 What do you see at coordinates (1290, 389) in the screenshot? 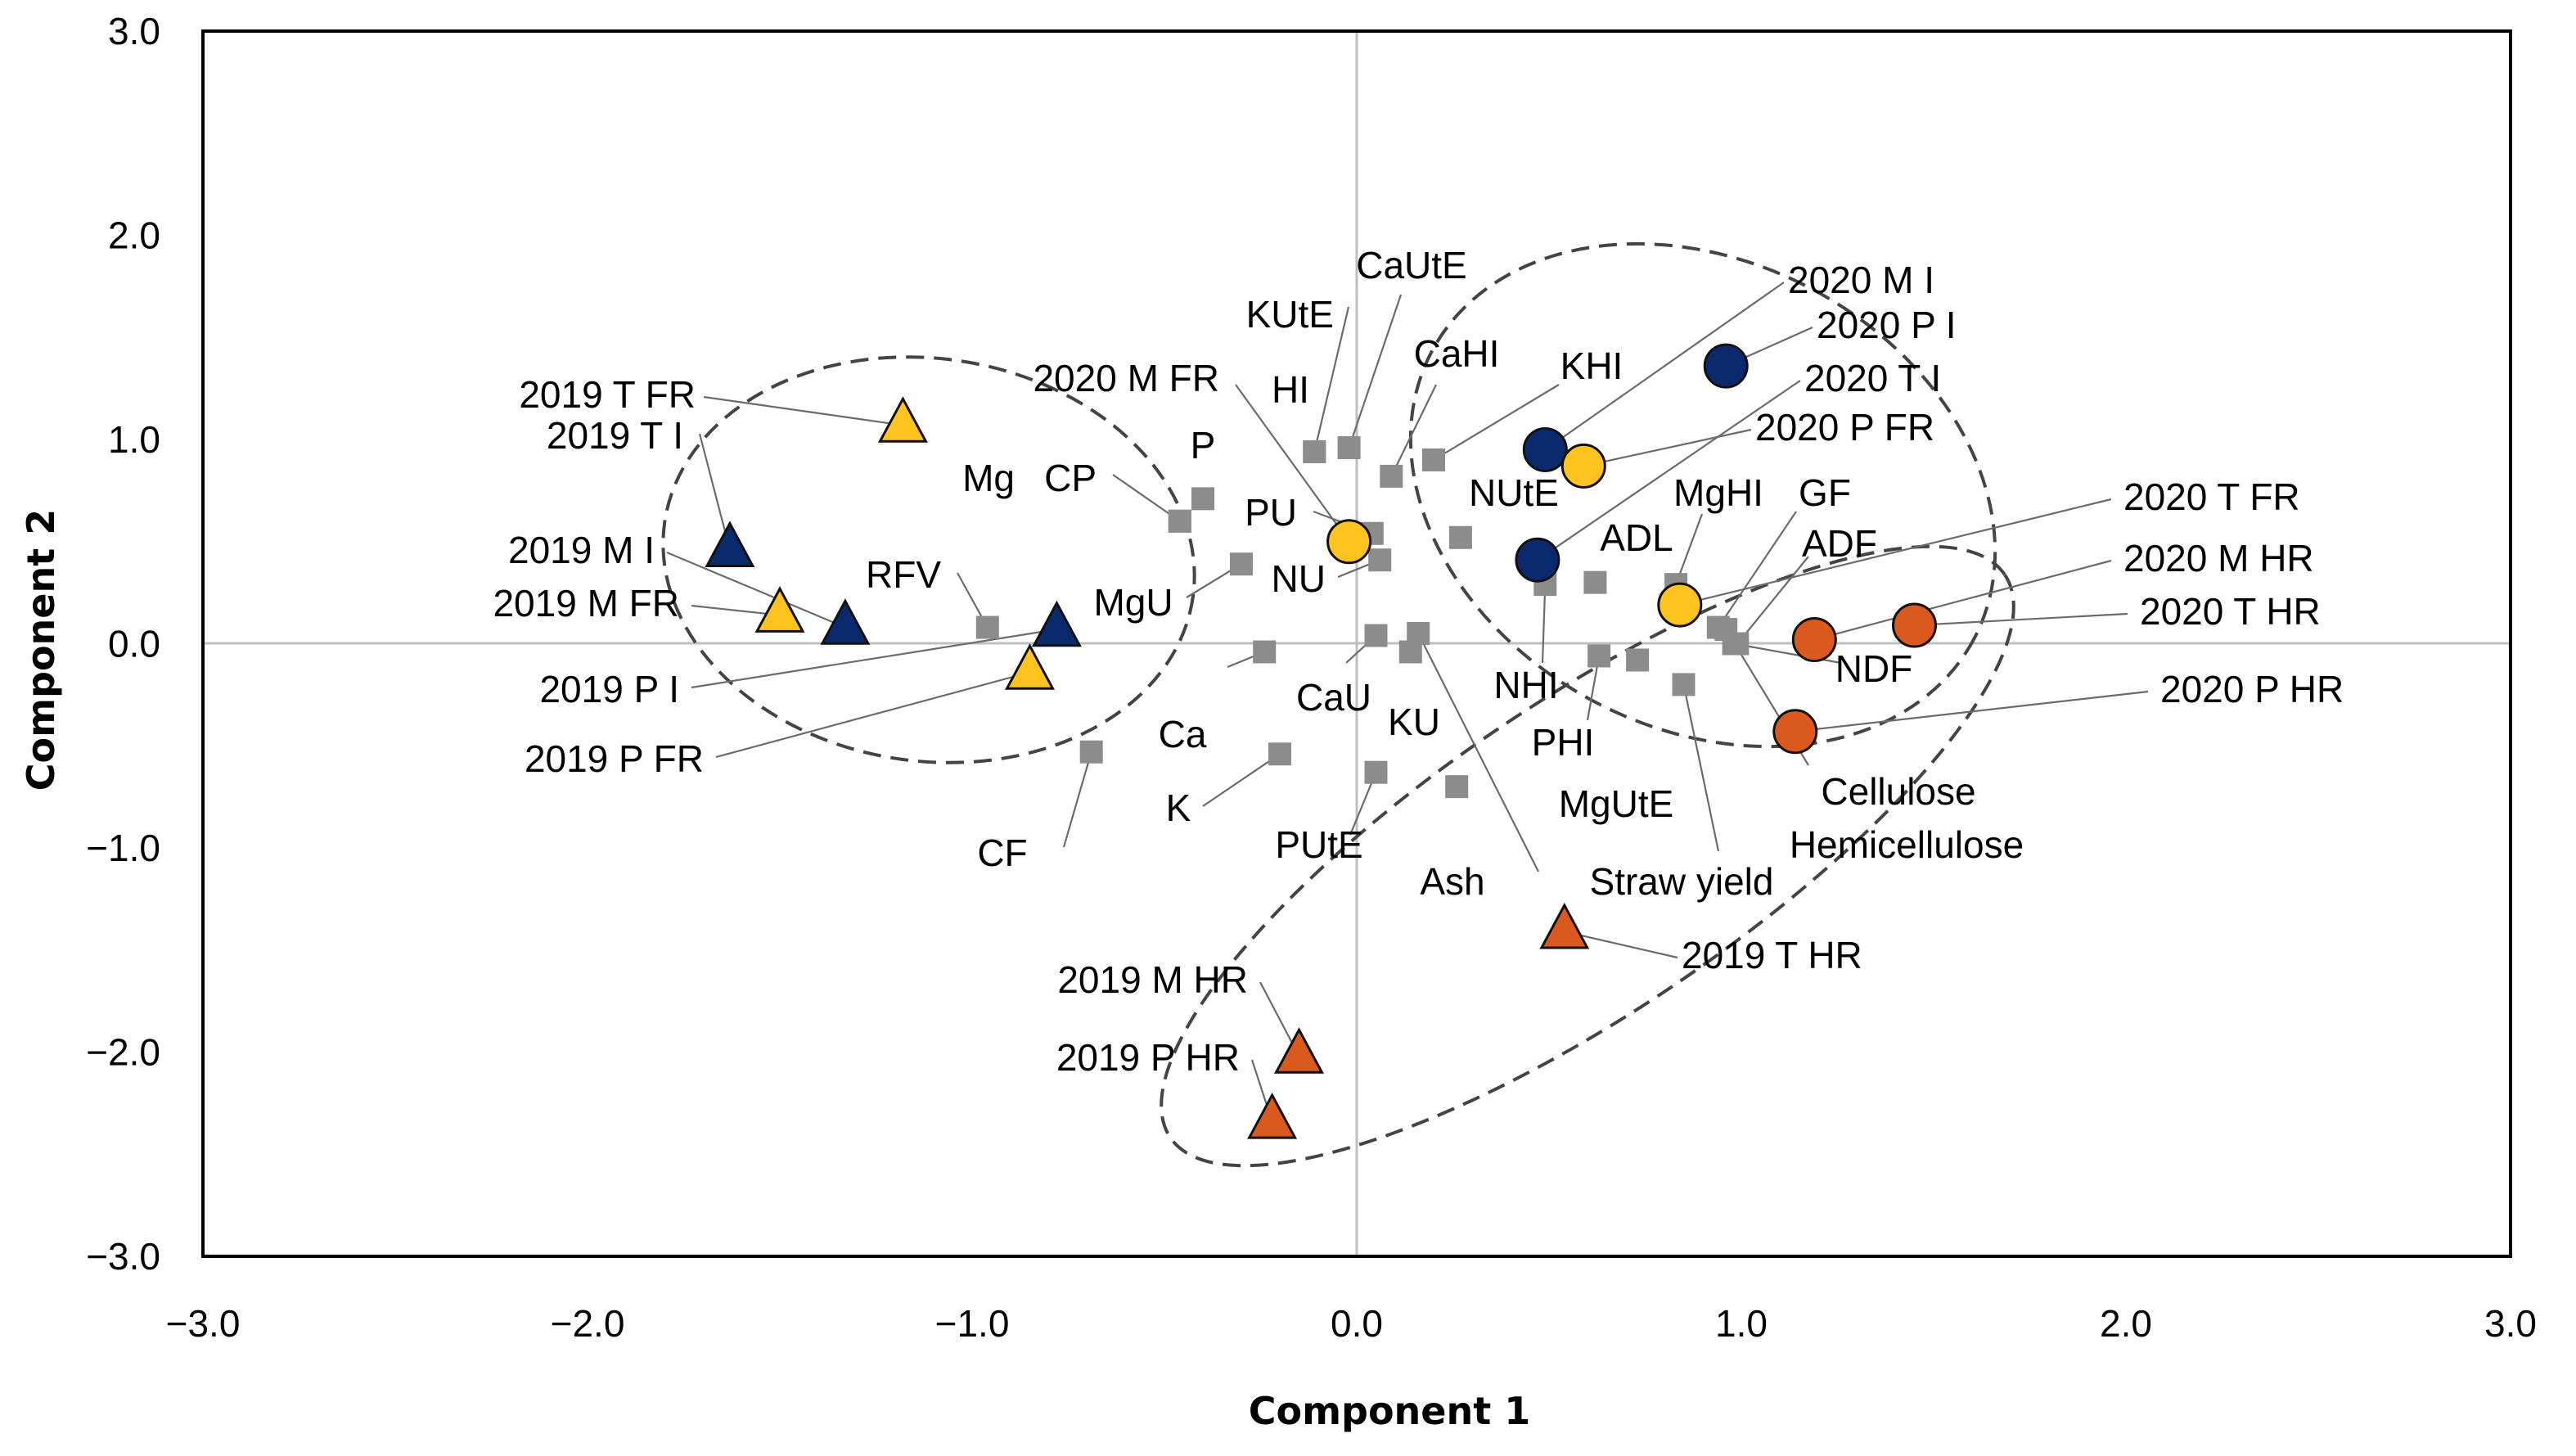
I see `variable-label-hi: HI` at bounding box center [1290, 389].